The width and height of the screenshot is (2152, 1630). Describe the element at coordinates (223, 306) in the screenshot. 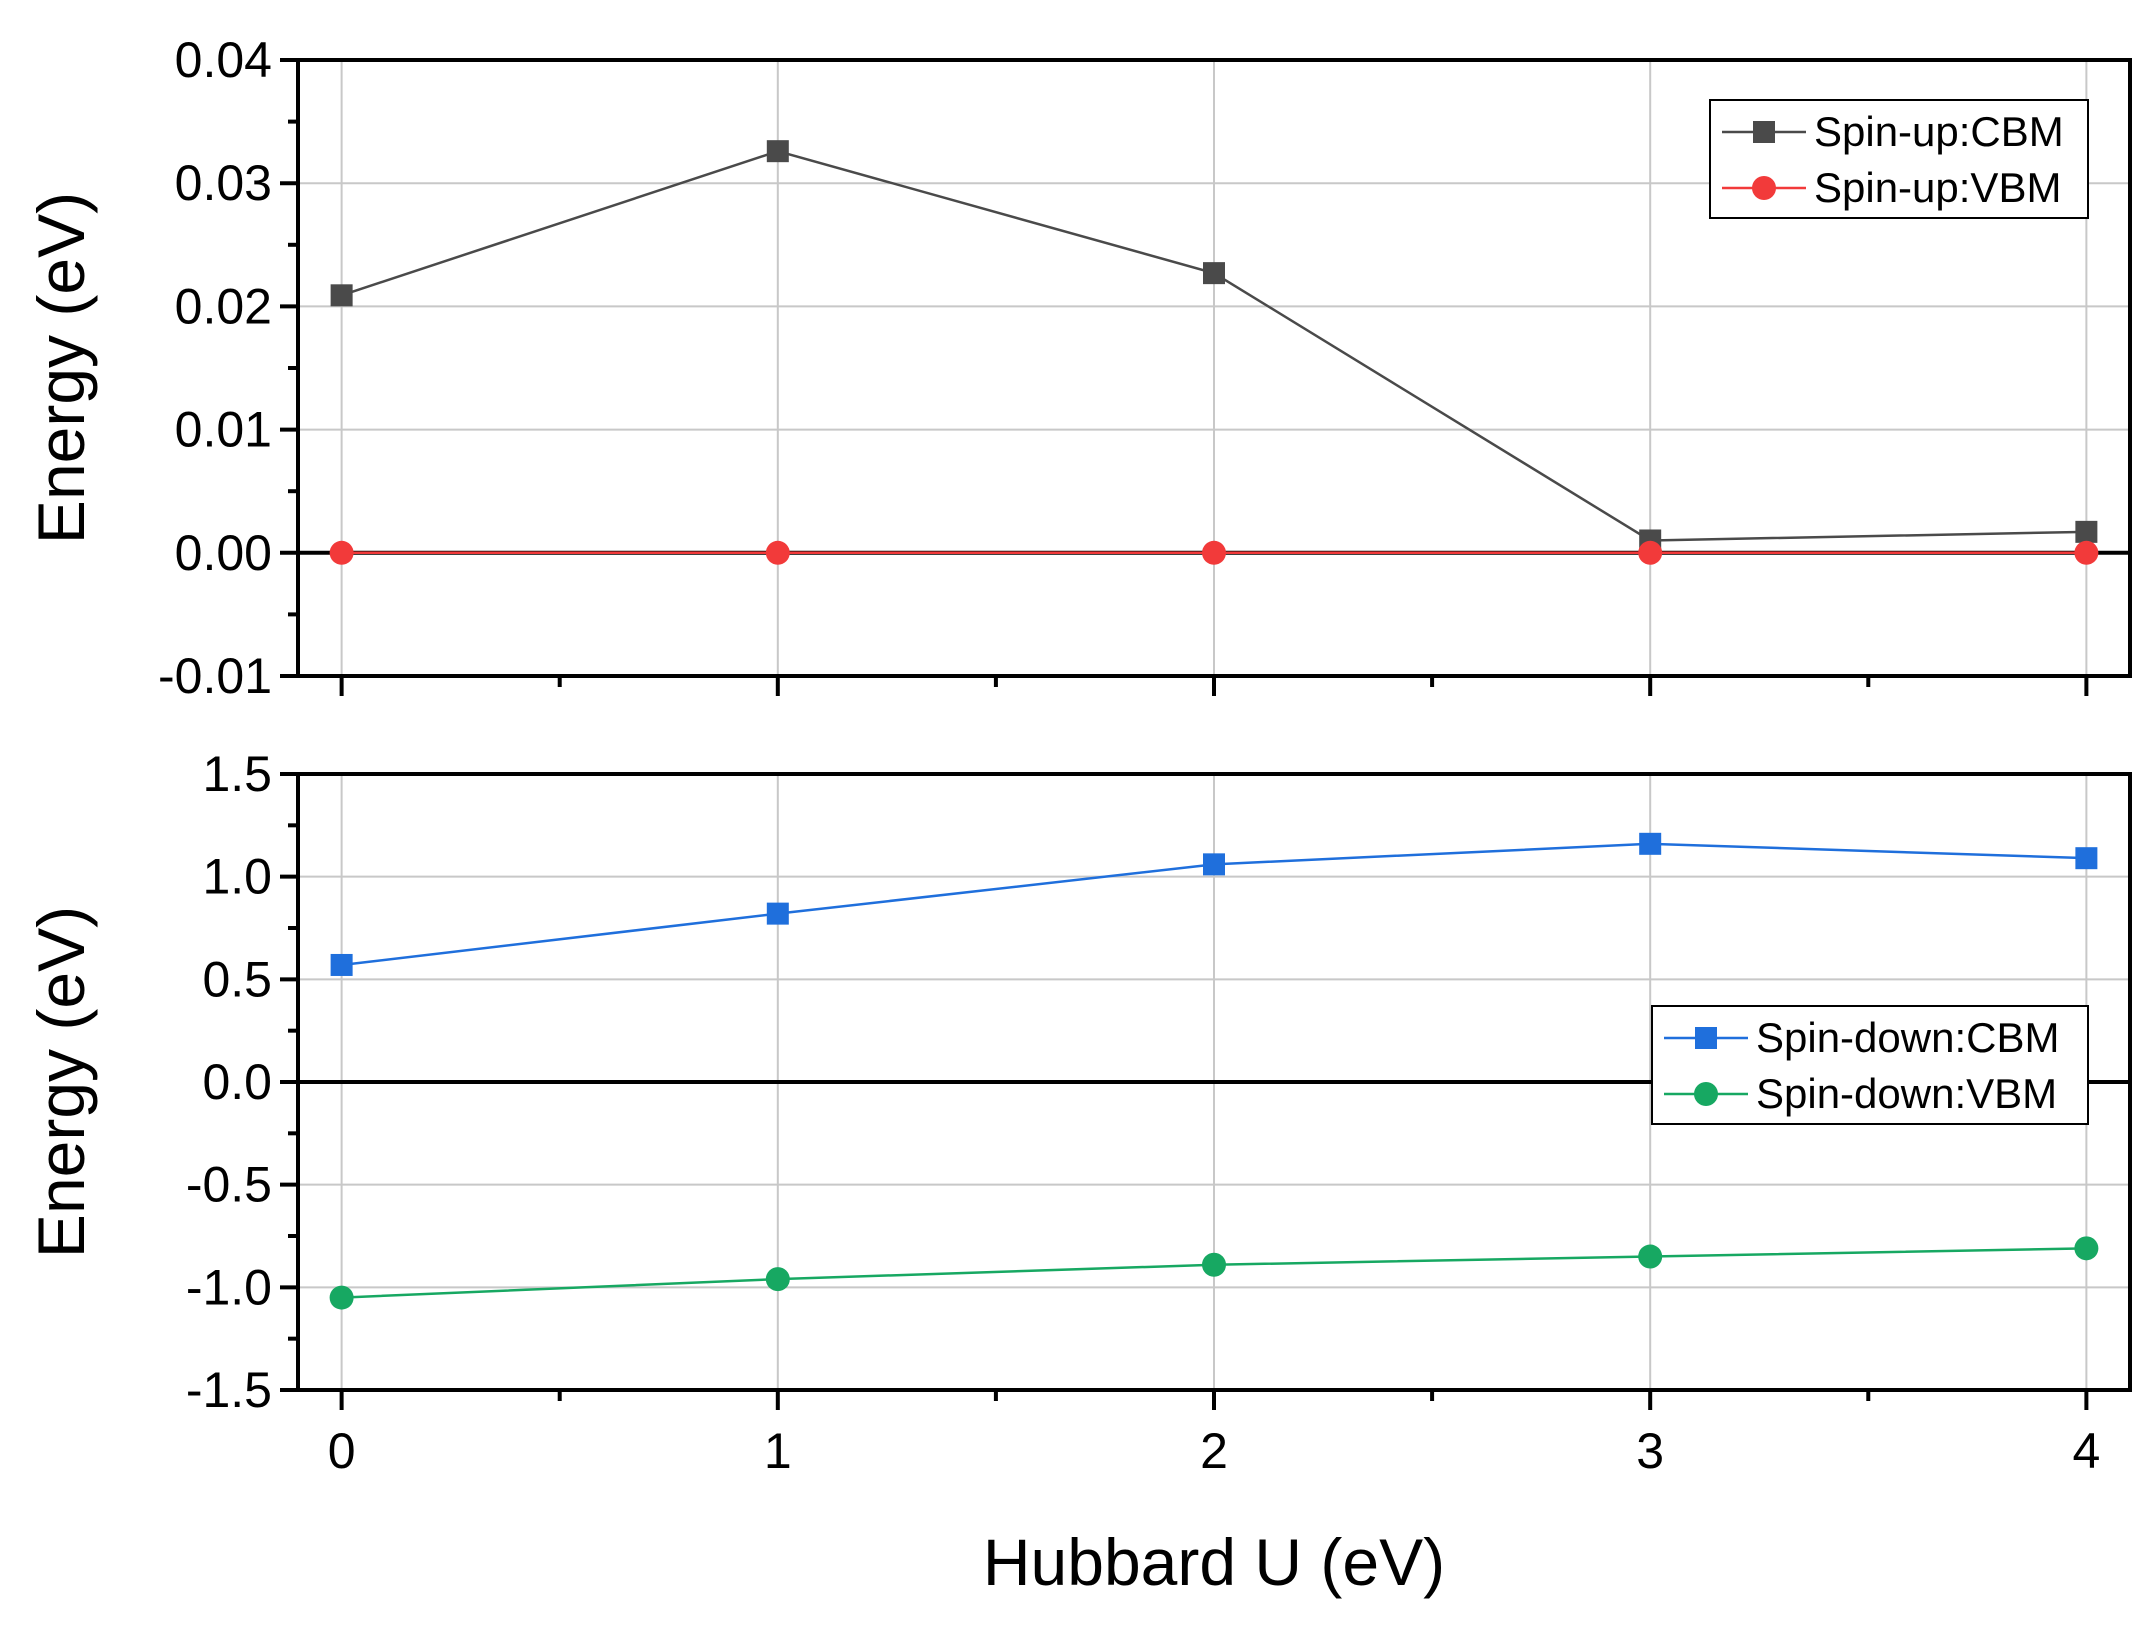

I see `y-tick-label: 0.02` at that location.